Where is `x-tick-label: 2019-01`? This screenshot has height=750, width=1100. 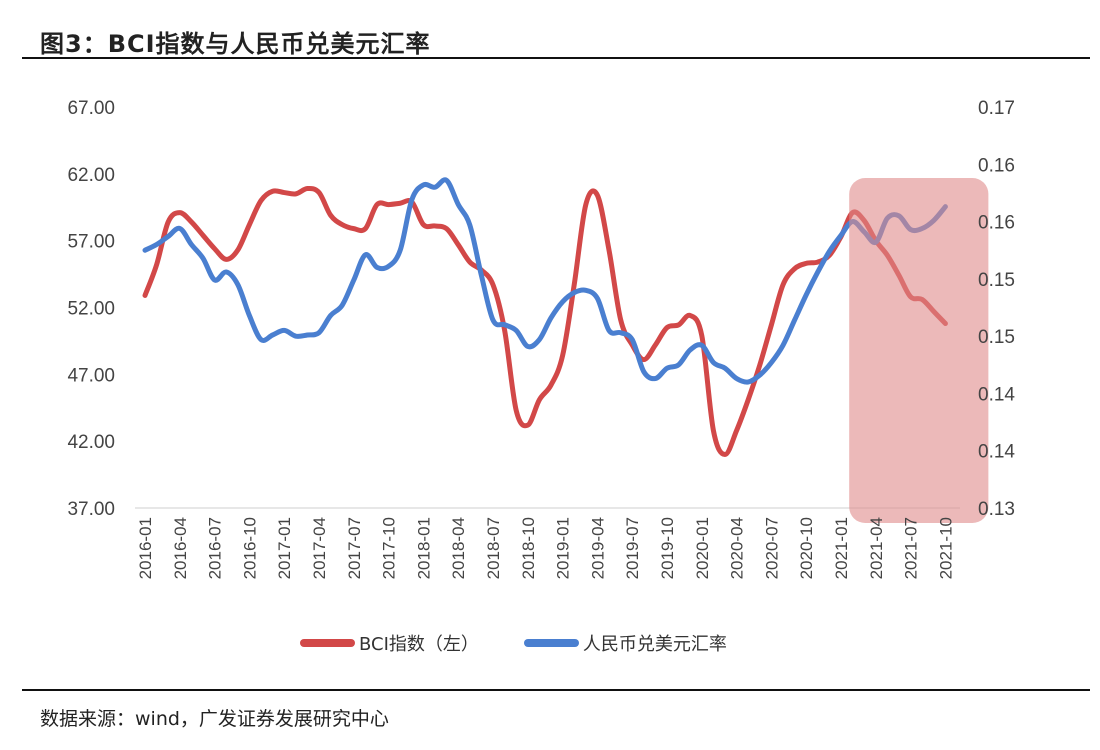 x-tick-label: 2019-01 is located at coordinates (563, 548).